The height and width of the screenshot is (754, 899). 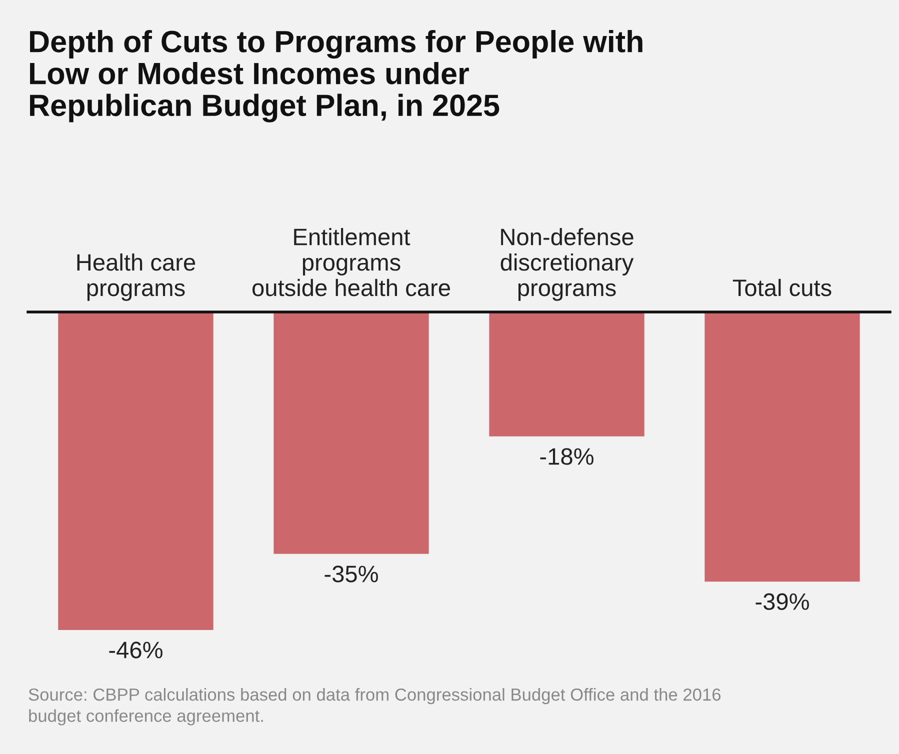 What do you see at coordinates (351, 574) in the screenshot?
I see `data-label: -35%` at bounding box center [351, 574].